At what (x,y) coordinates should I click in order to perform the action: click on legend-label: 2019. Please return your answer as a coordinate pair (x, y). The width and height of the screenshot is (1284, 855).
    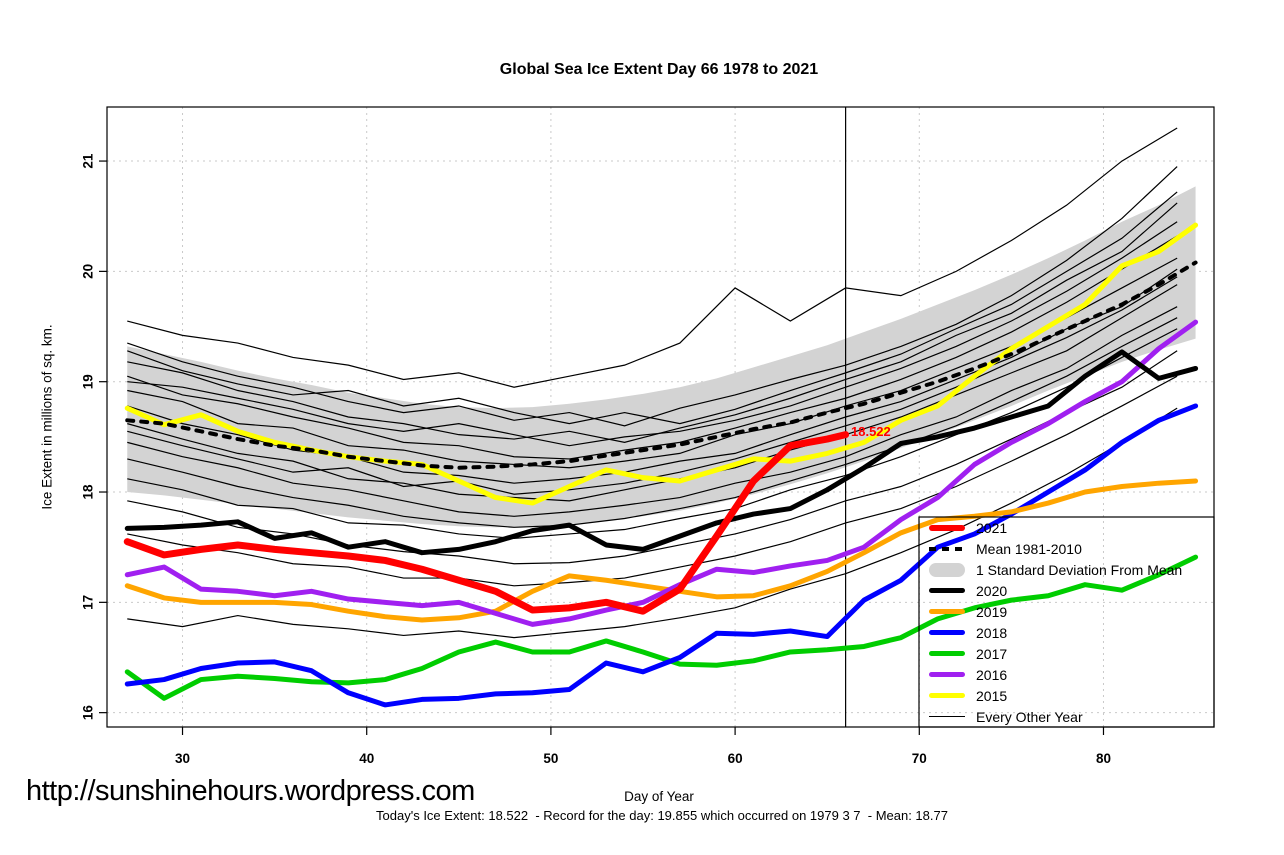
    Looking at the image, I should click on (992, 611).